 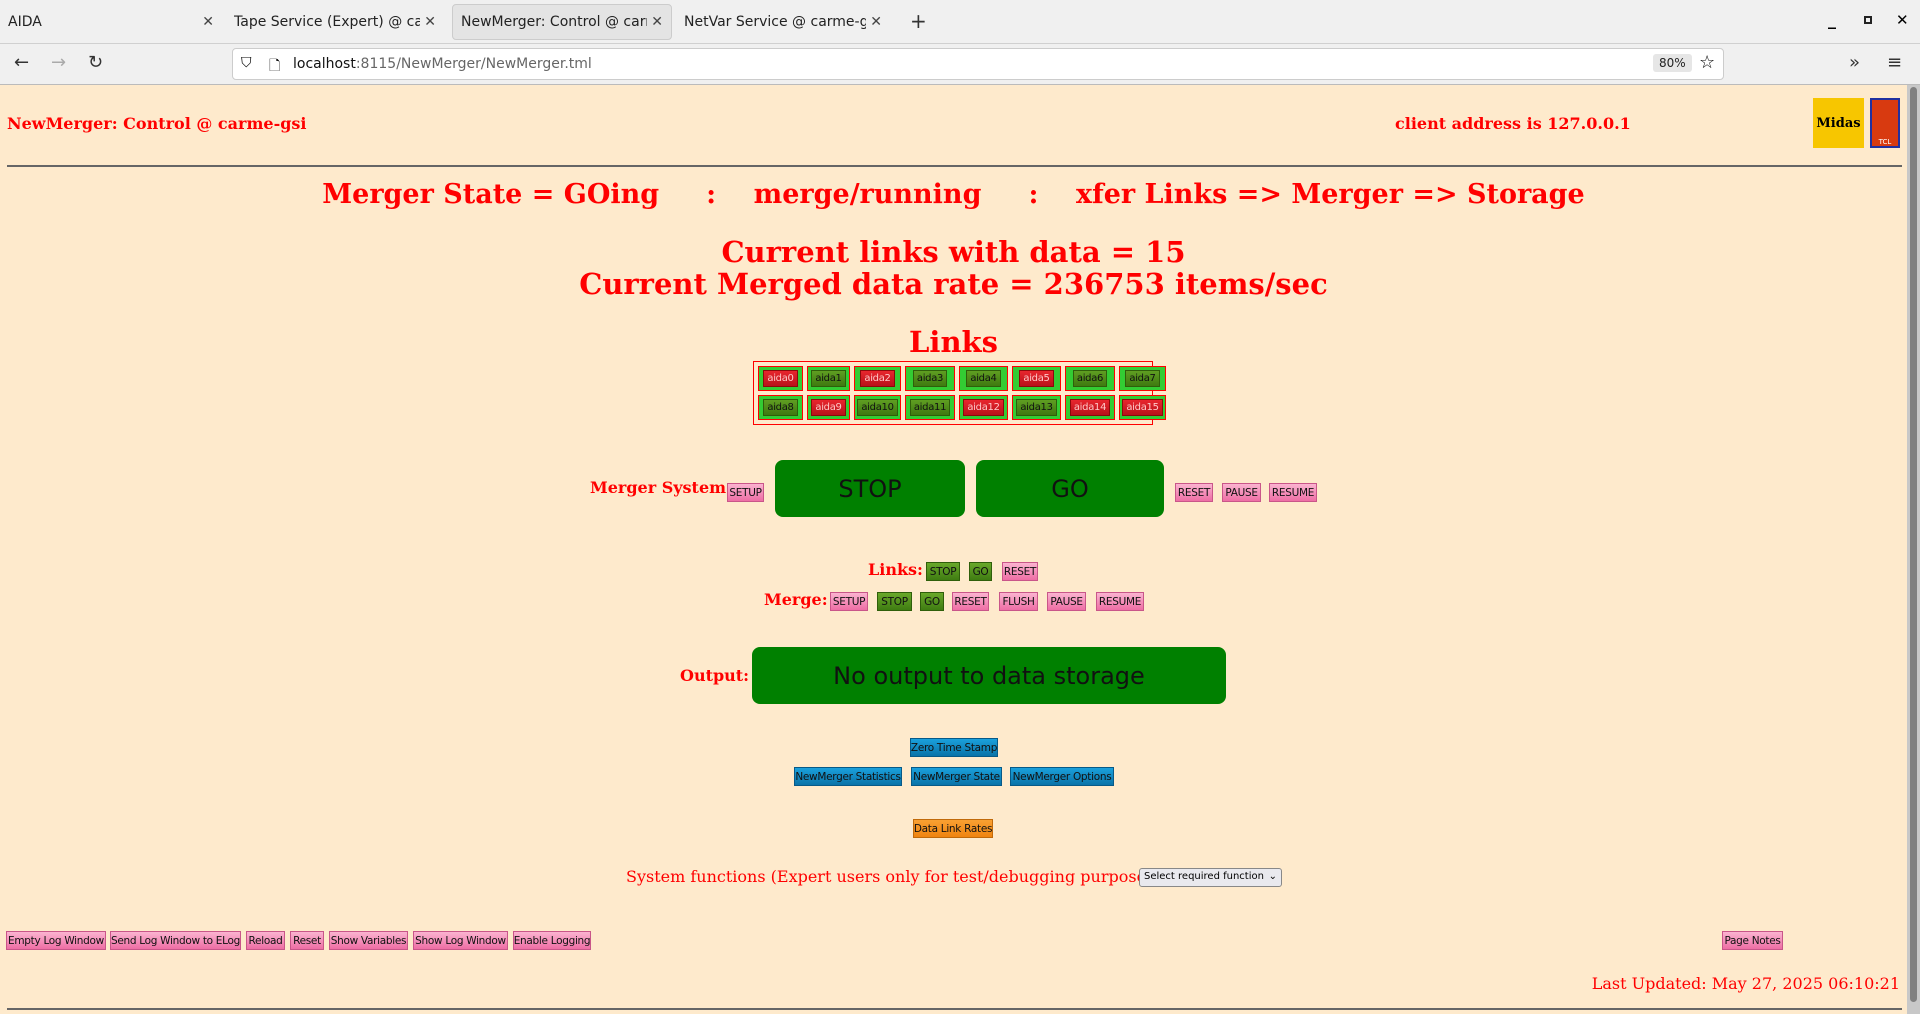 I want to click on links-stop-button: STOP, so click(x=943, y=571).